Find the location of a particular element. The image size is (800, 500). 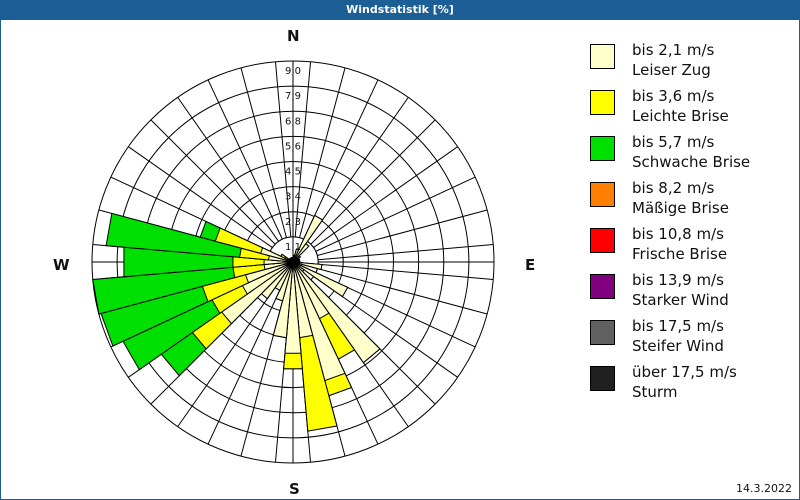

radial-tick-label: 4,5 is located at coordinates (293, 172).